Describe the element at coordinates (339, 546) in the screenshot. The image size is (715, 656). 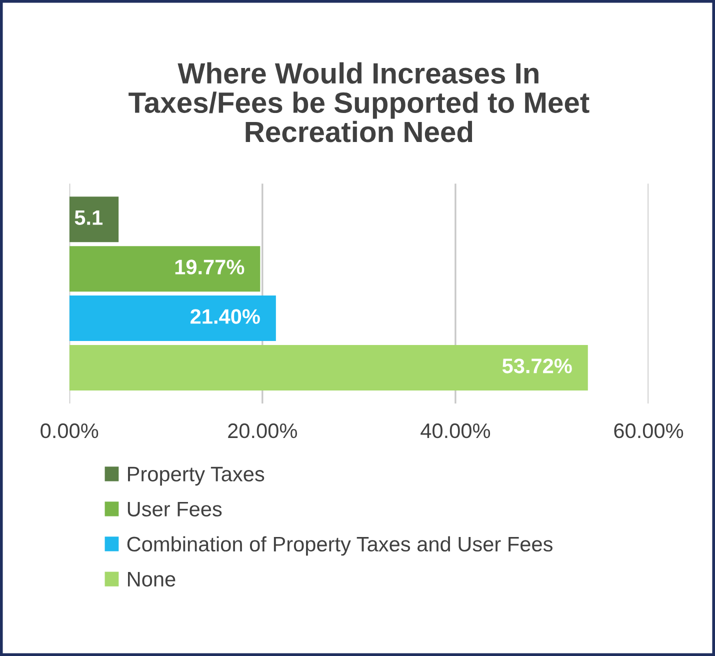
I see `legend-label: Combination of Property Taxes and User Fees` at that location.